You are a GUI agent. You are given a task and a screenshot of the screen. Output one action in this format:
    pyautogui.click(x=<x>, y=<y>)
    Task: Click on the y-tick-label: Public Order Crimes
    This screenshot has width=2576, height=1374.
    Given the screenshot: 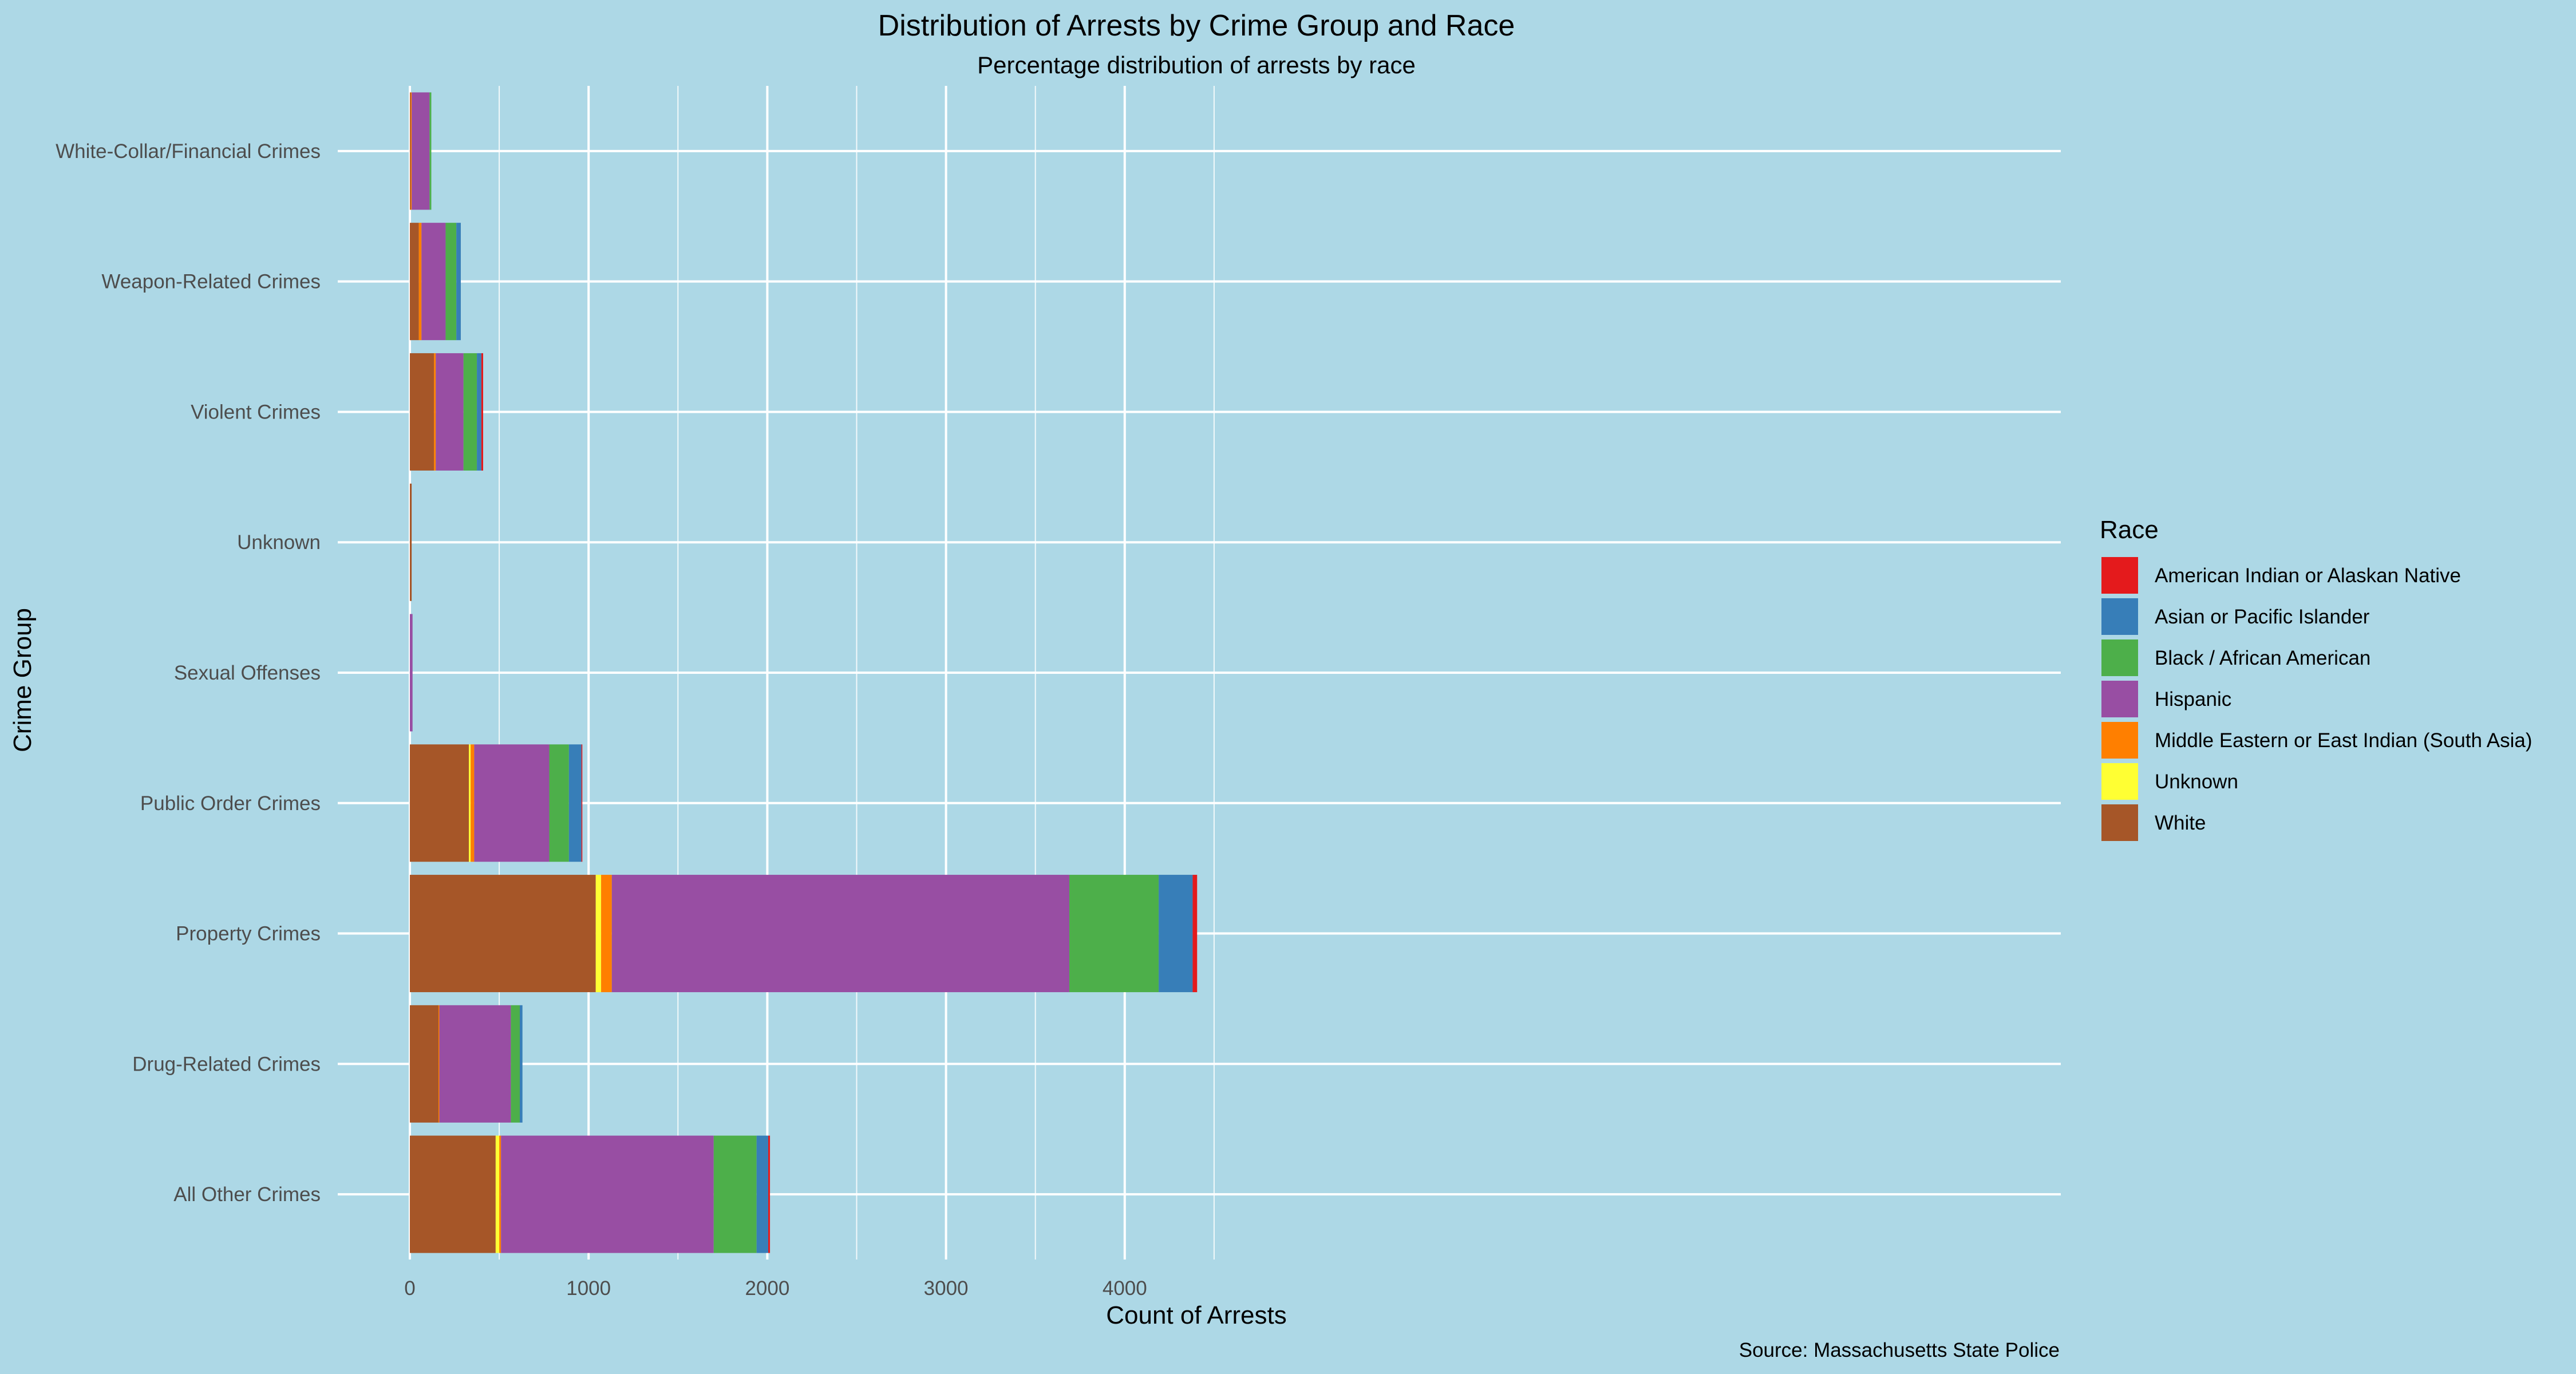 What is the action you would take?
    pyautogui.click(x=230, y=803)
    